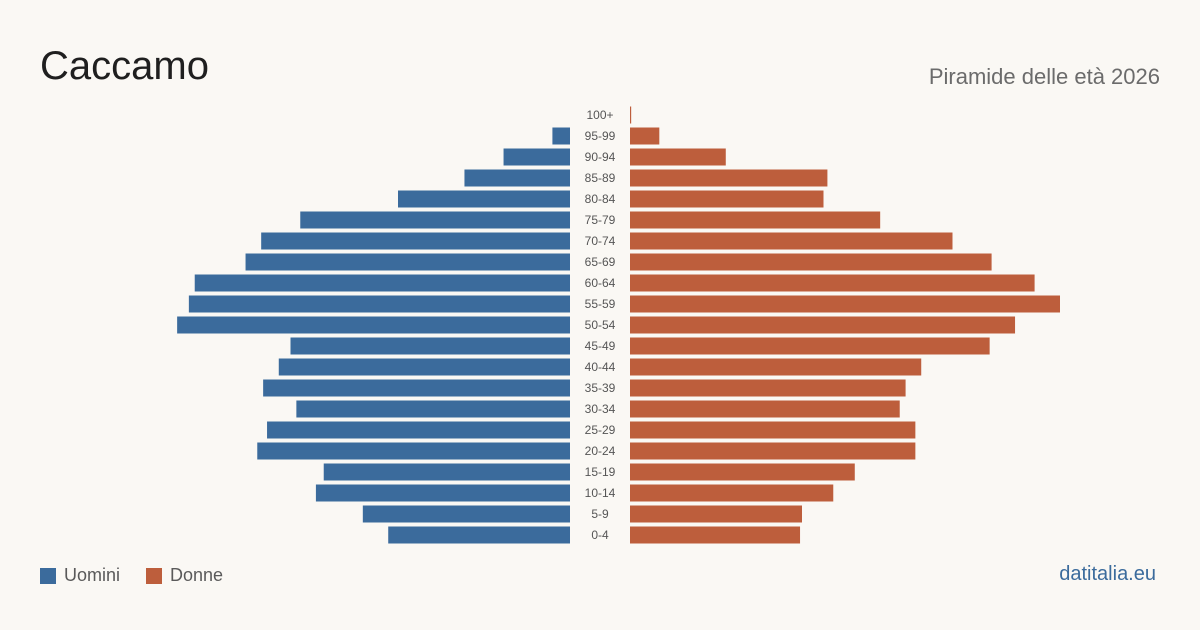  What do you see at coordinates (600, 220) in the screenshot?
I see `age-label-75-79: 75-79` at bounding box center [600, 220].